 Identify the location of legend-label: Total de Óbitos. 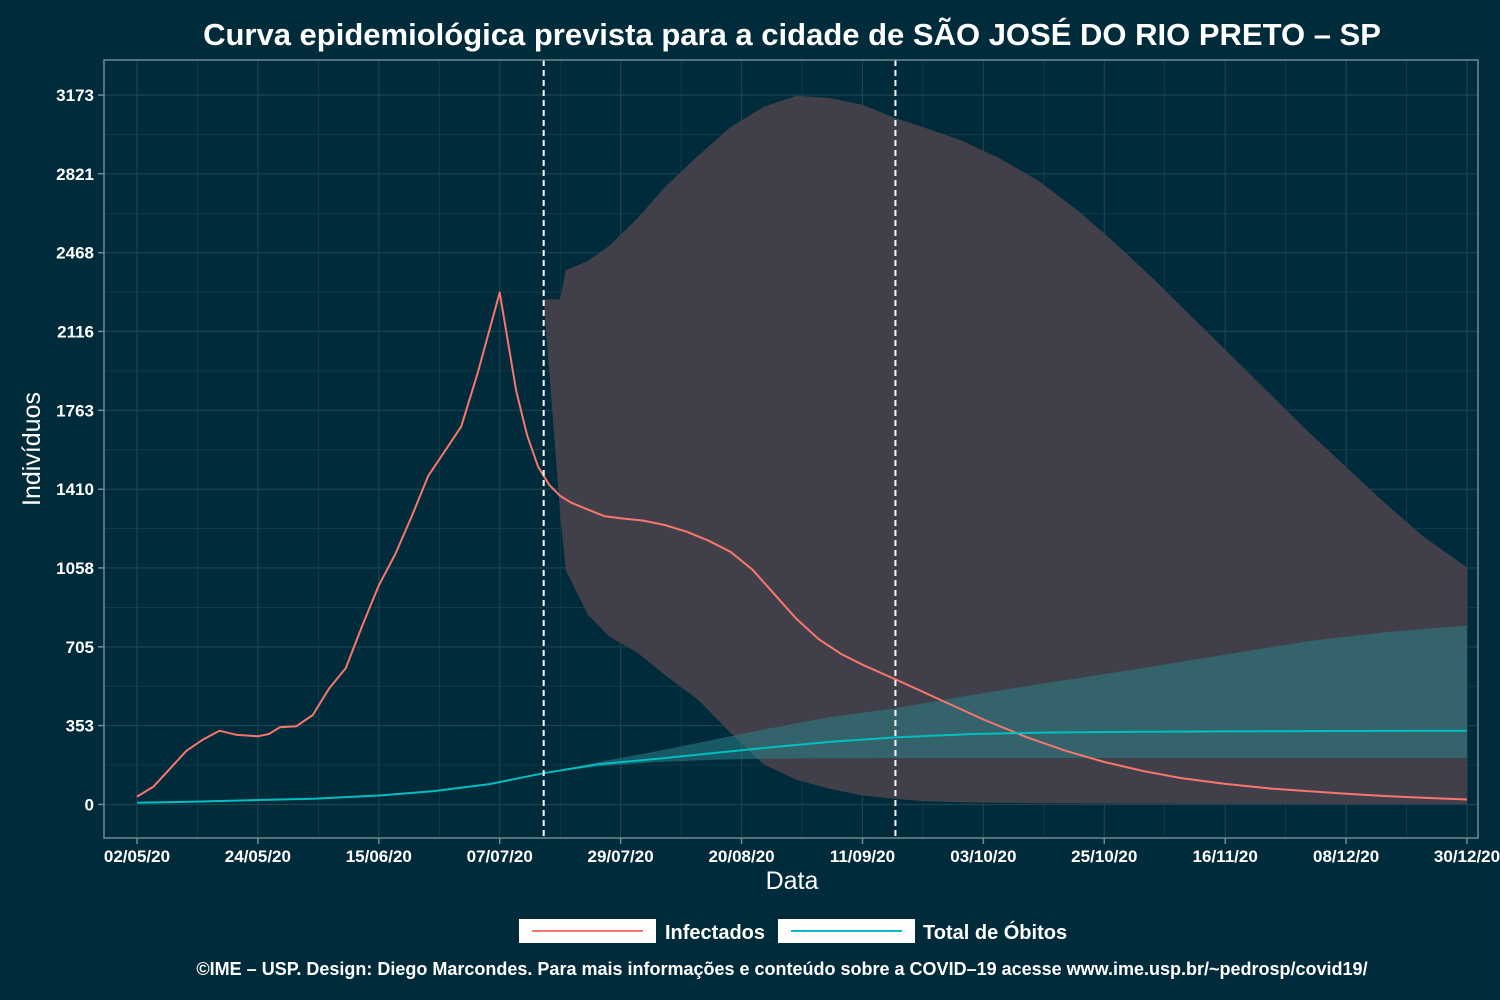
(995, 932).